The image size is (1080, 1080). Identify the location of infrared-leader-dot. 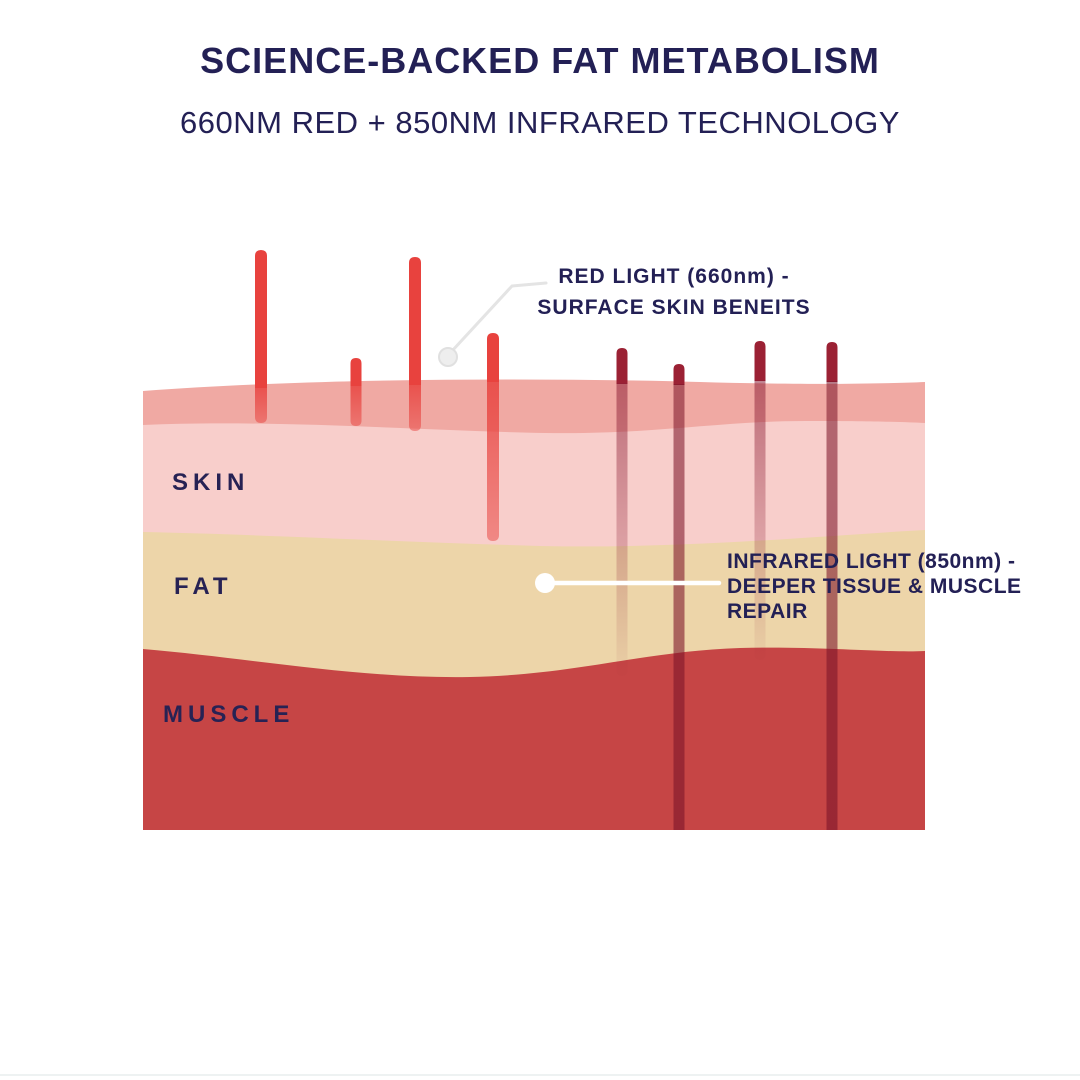
(545, 583).